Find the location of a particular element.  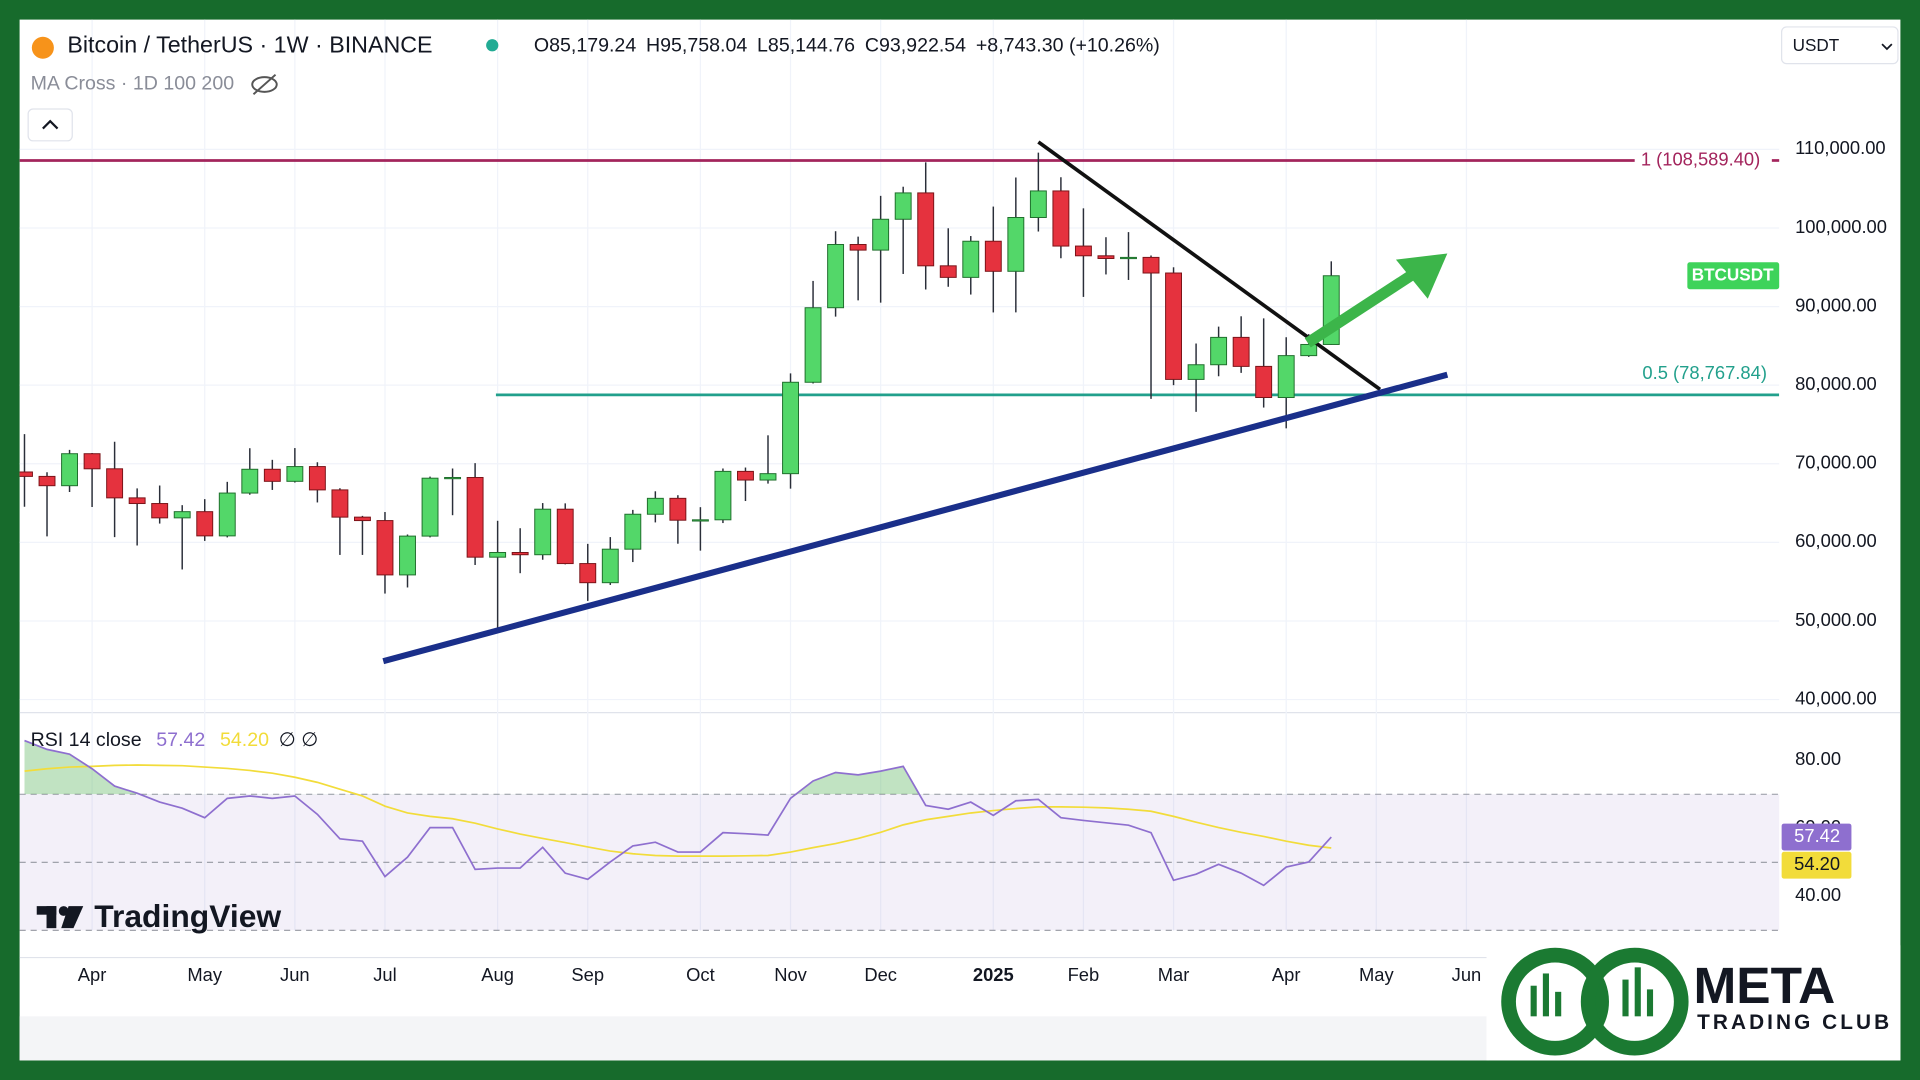

rsi-band is located at coordinates (899, 862).